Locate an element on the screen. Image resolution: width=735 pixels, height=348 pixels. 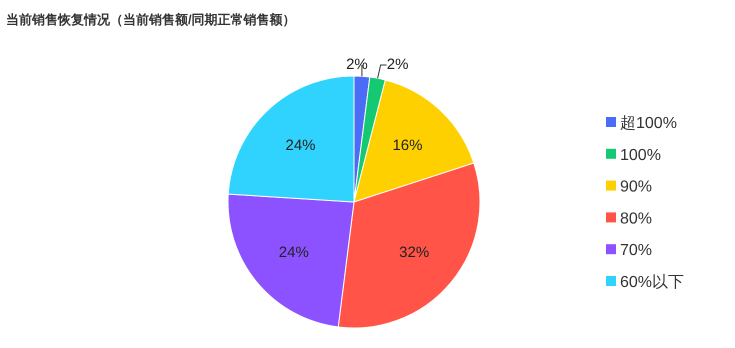
legend-label: 100% is located at coordinates (640, 155).